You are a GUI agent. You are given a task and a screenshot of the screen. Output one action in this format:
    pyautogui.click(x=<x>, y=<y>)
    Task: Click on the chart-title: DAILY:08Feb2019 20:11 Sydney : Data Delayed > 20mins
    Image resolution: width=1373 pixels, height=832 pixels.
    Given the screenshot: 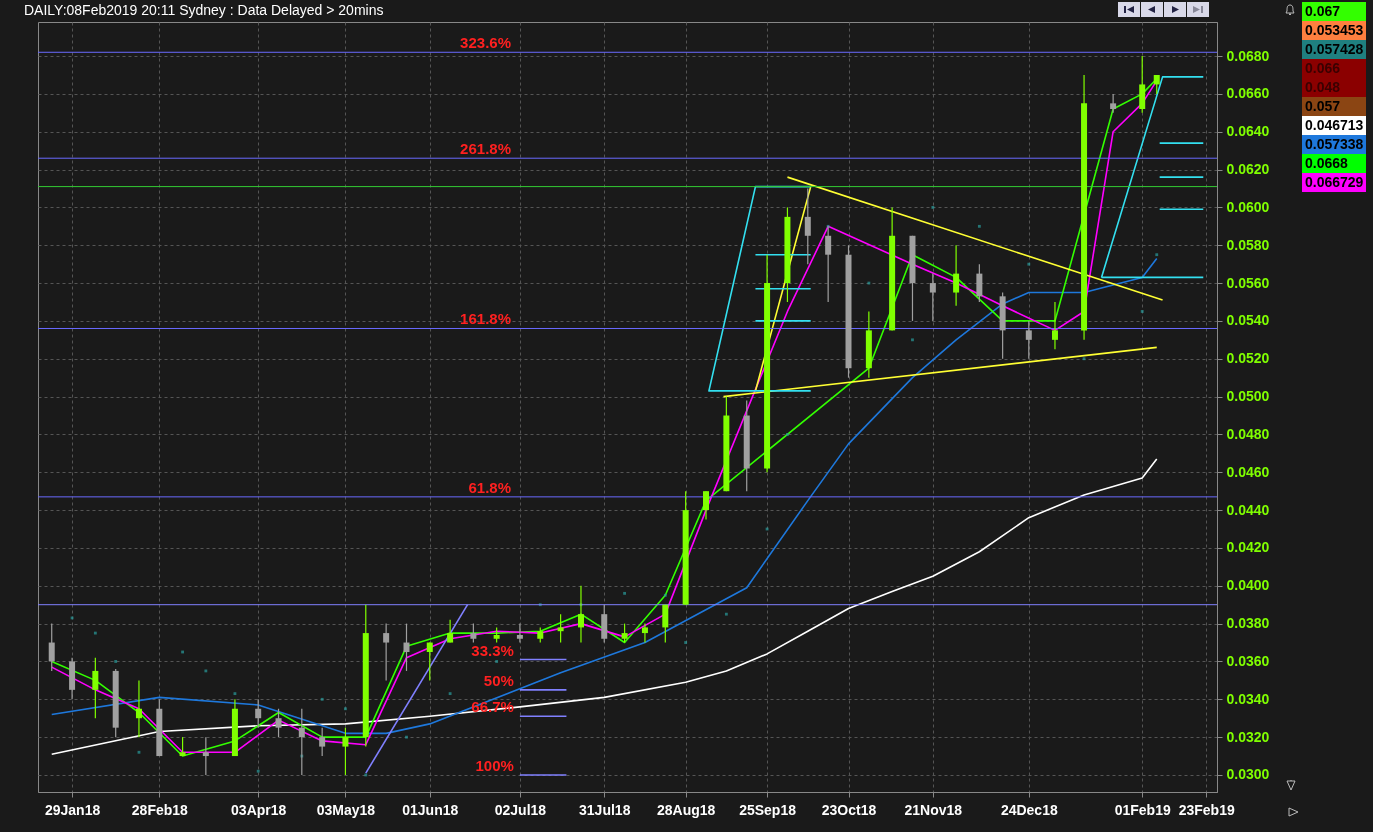 What is the action you would take?
    pyautogui.click(x=204, y=10)
    